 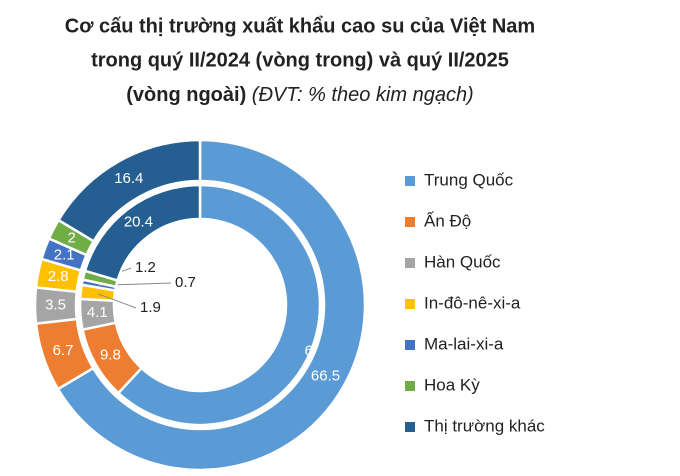 I want to click on data-label: 6.7, so click(x=63, y=350).